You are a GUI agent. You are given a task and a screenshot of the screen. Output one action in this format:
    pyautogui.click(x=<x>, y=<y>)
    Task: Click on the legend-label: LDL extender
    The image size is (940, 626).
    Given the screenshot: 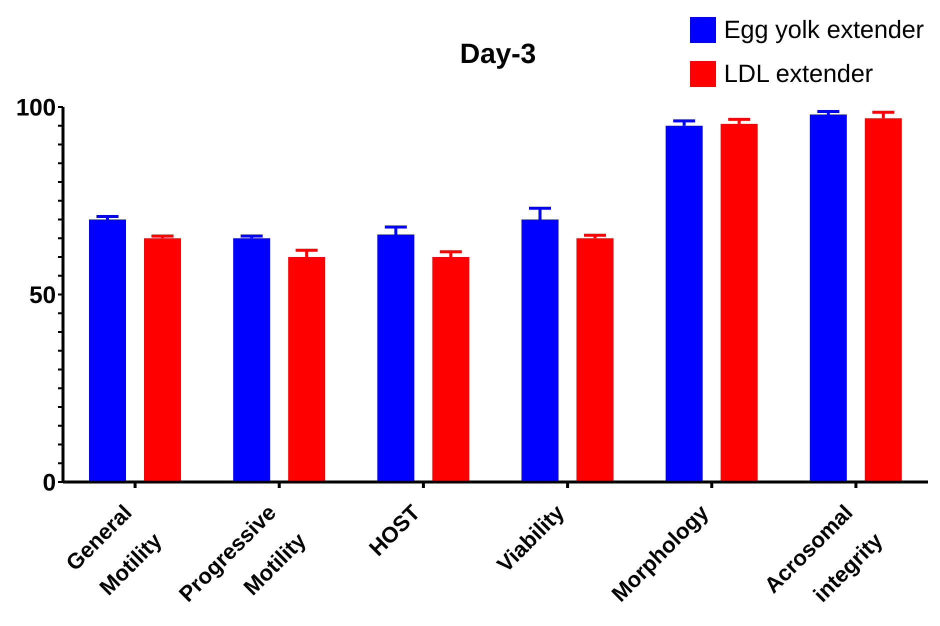 What is the action you would take?
    pyautogui.click(x=799, y=74)
    